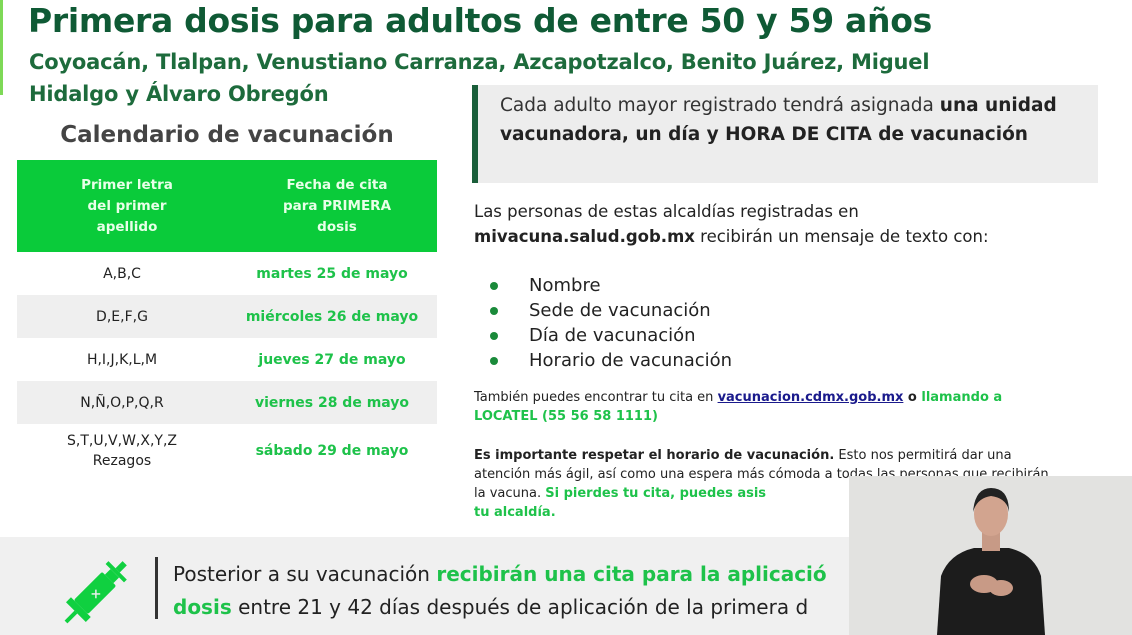 This screenshot has width=1132, height=635. Describe the element at coordinates (156, 588) in the screenshot. I see `divider` at that location.